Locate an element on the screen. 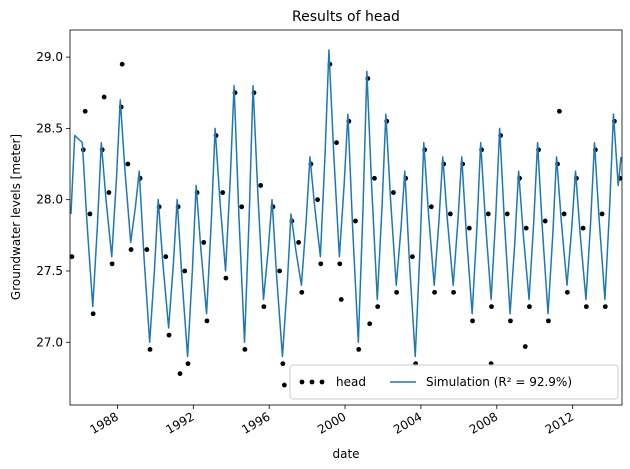 The width and height of the screenshot is (630, 469). y-axis-label: Groundwater levels [meter] is located at coordinates (16, 217).